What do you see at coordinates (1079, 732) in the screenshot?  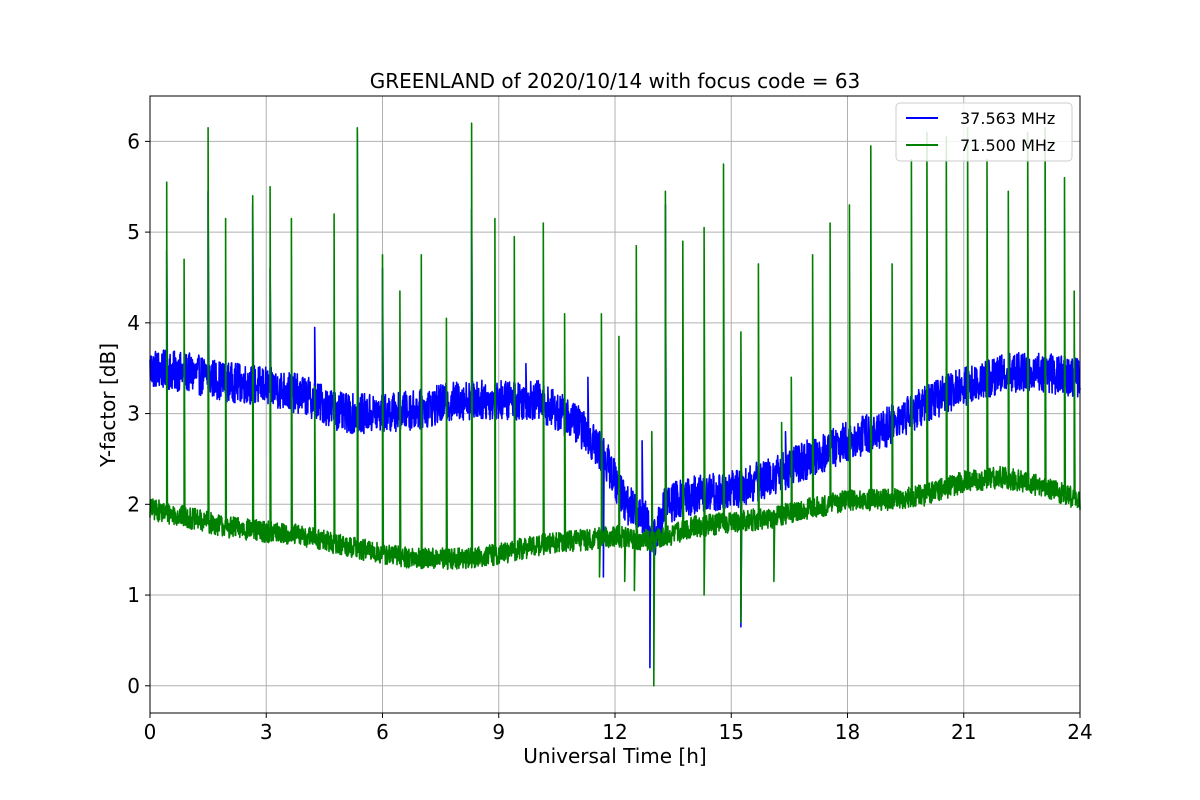 I see `x-tick-label: 24` at bounding box center [1079, 732].